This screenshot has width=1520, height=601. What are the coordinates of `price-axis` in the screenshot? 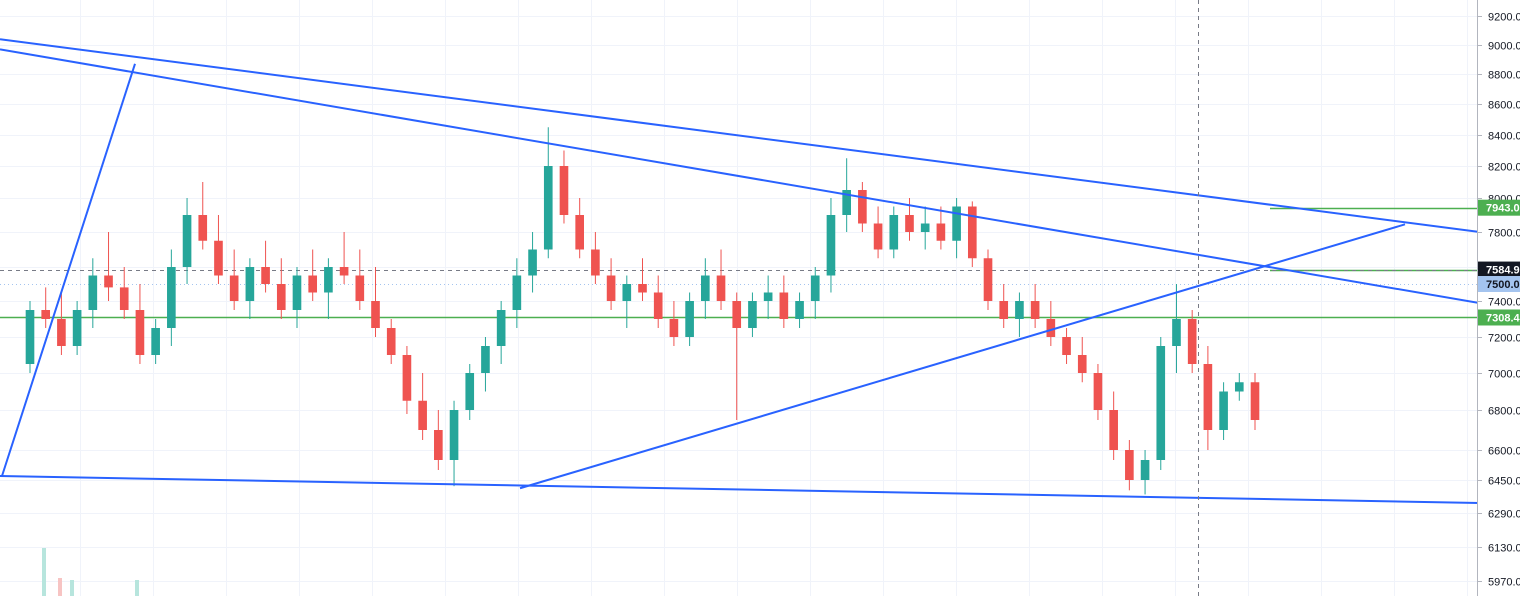 It's located at (1498, 298).